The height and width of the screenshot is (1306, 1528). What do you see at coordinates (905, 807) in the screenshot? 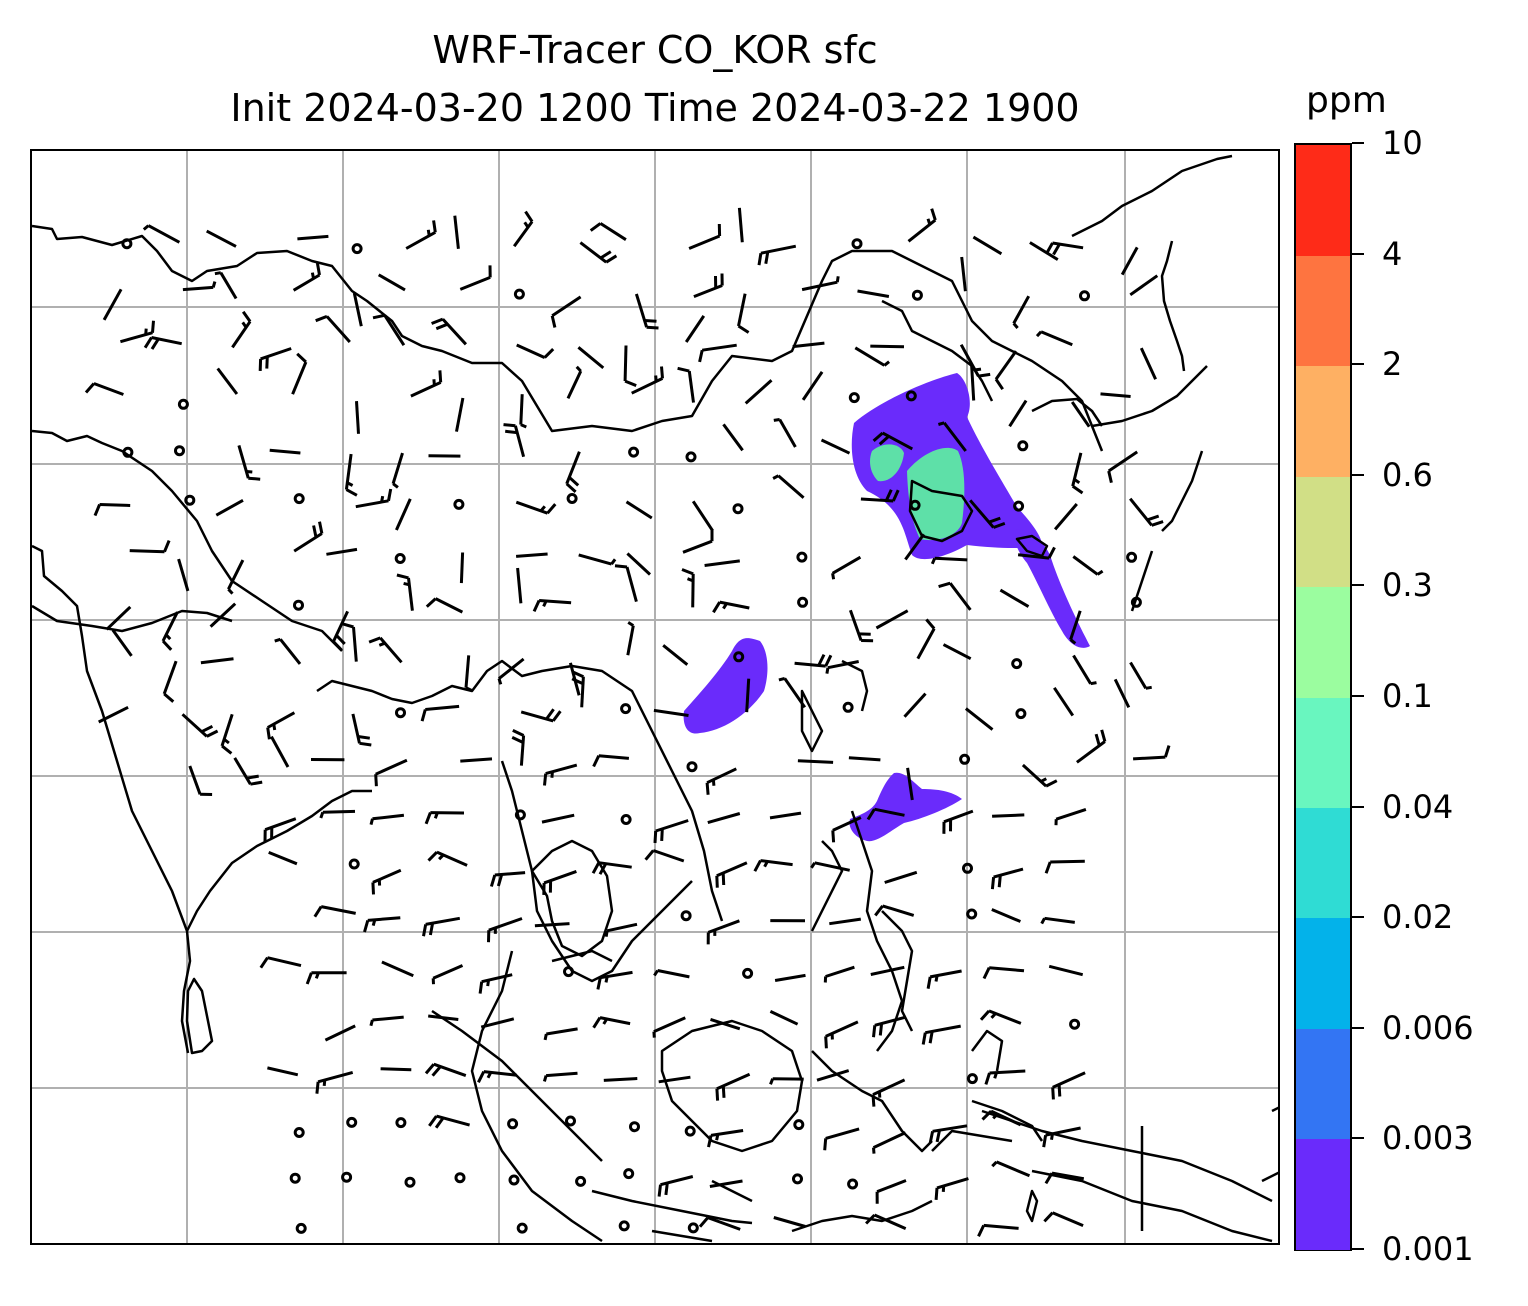
I see `tracer-plume` at bounding box center [905, 807].